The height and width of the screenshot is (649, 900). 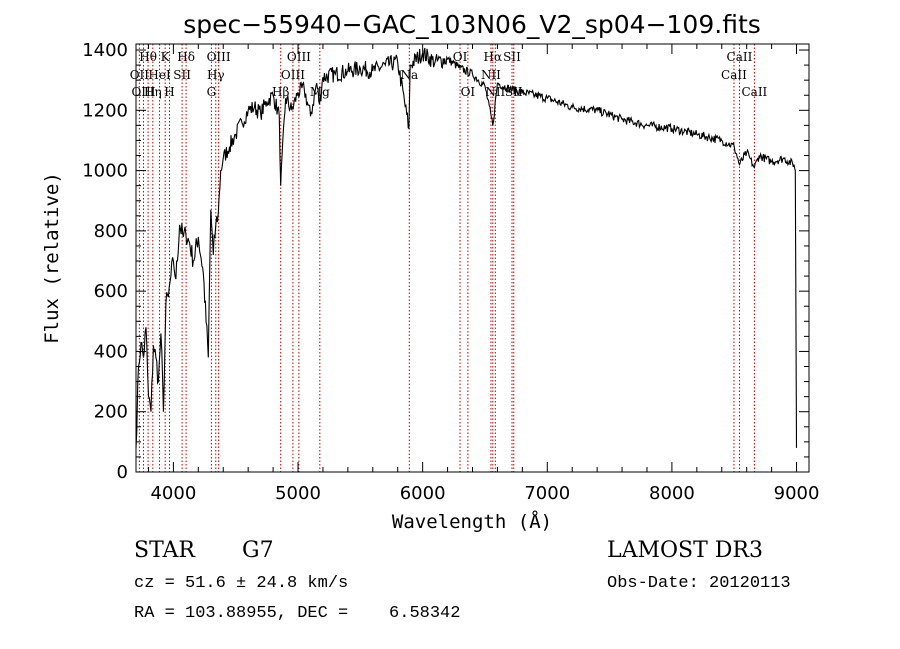 What do you see at coordinates (472, 24) in the screenshot?
I see `chart-title: spec−55940−GAC_103N06_V2_sp04−109.fits` at bounding box center [472, 24].